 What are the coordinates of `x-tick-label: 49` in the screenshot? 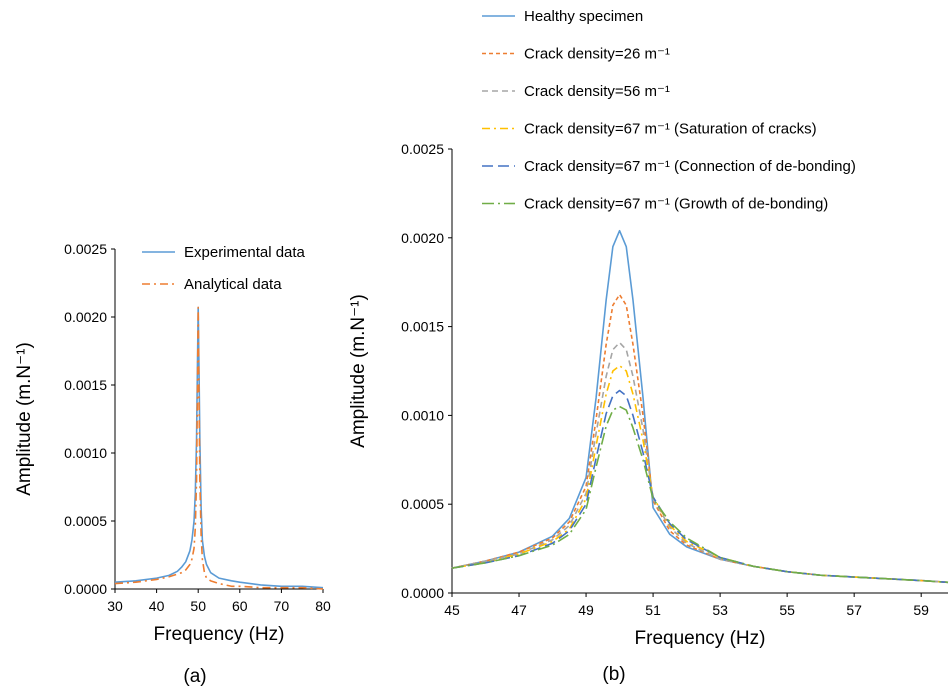 It's located at (586, 610).